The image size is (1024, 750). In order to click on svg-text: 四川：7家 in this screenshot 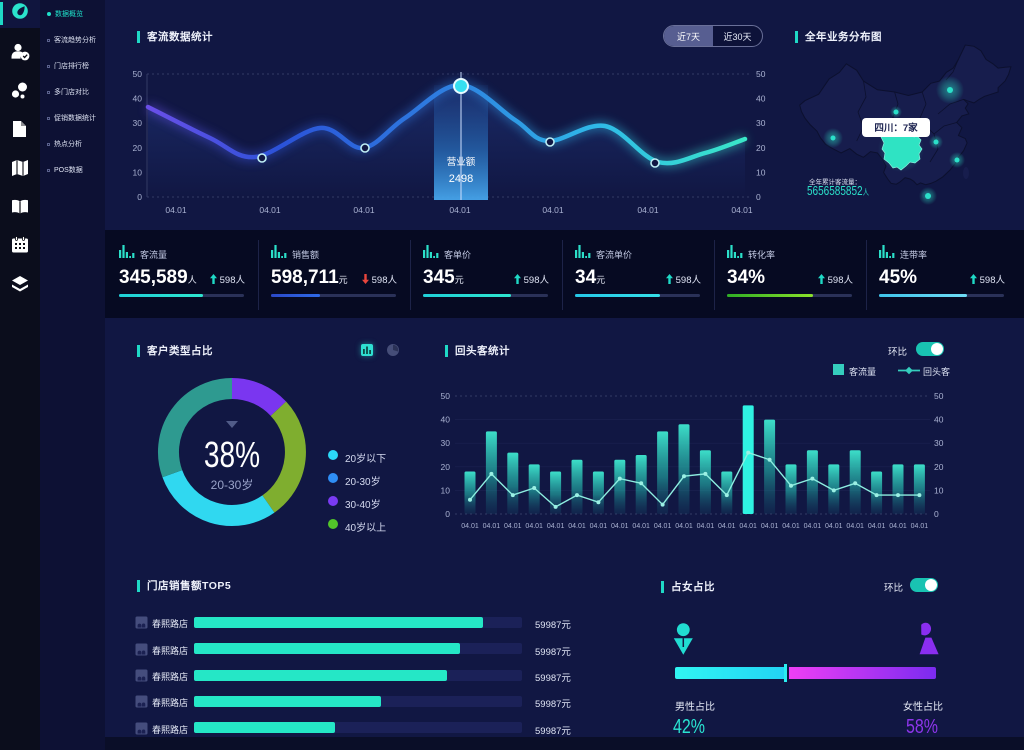, I will do `click(896, 128)`.